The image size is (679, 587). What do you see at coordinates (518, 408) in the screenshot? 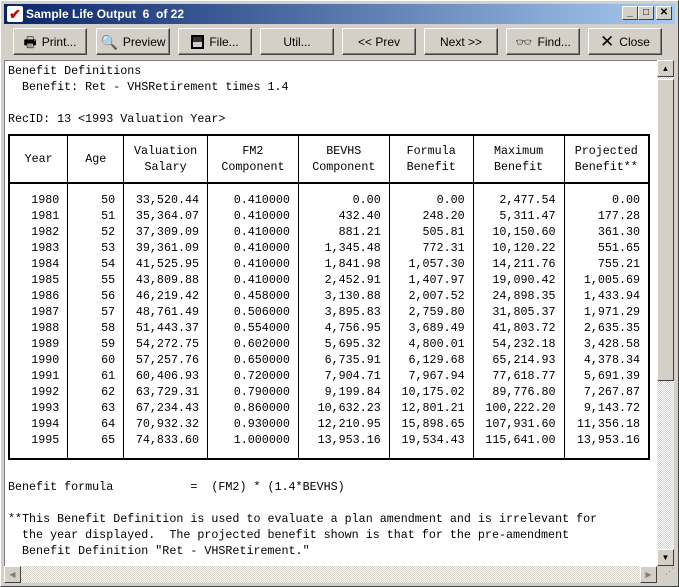
I see `table-cell: 100,222.20` at bounding box center [518, 408].